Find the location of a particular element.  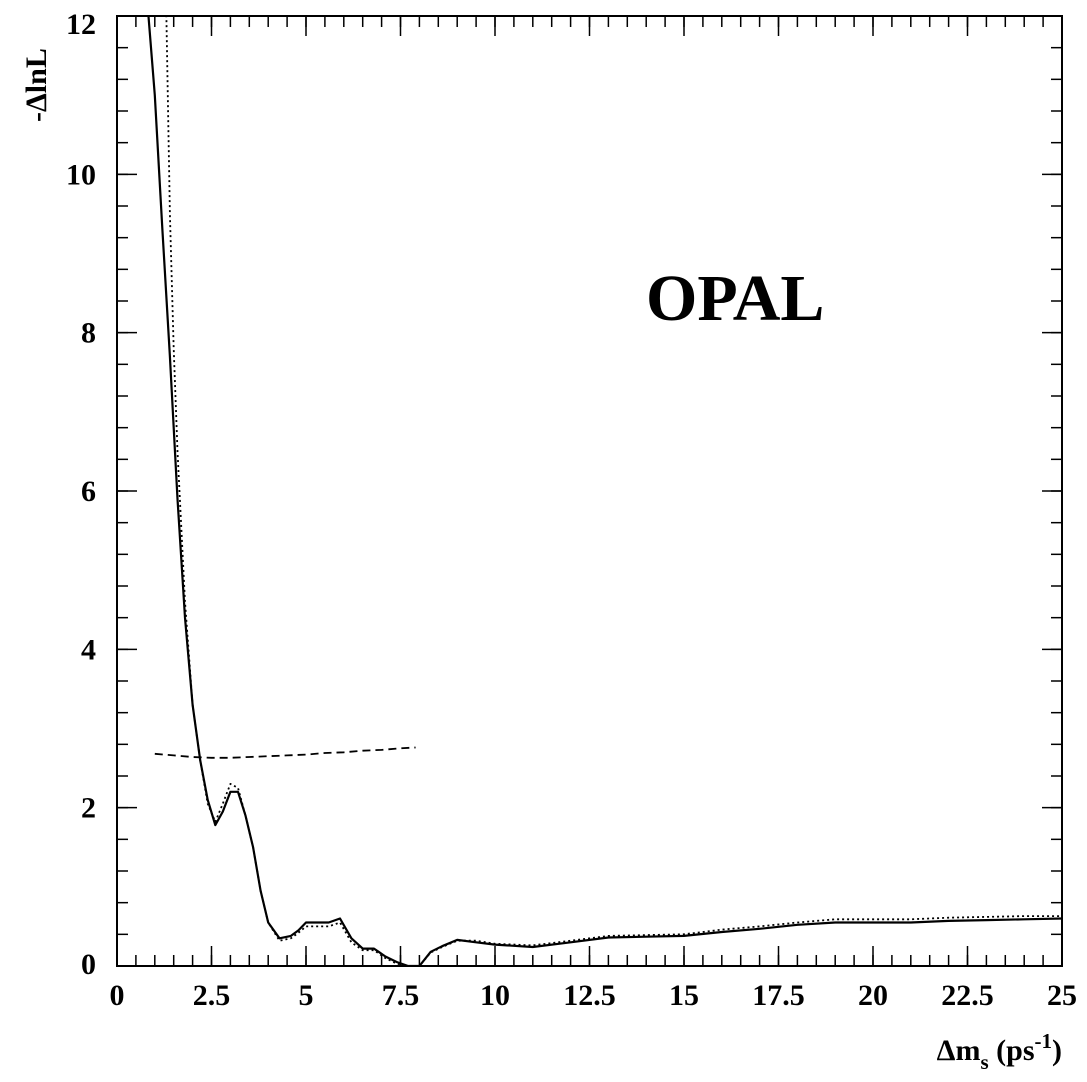

x-axis-title-unit-exponent: -1 is located at coordinates (1044, 1041).